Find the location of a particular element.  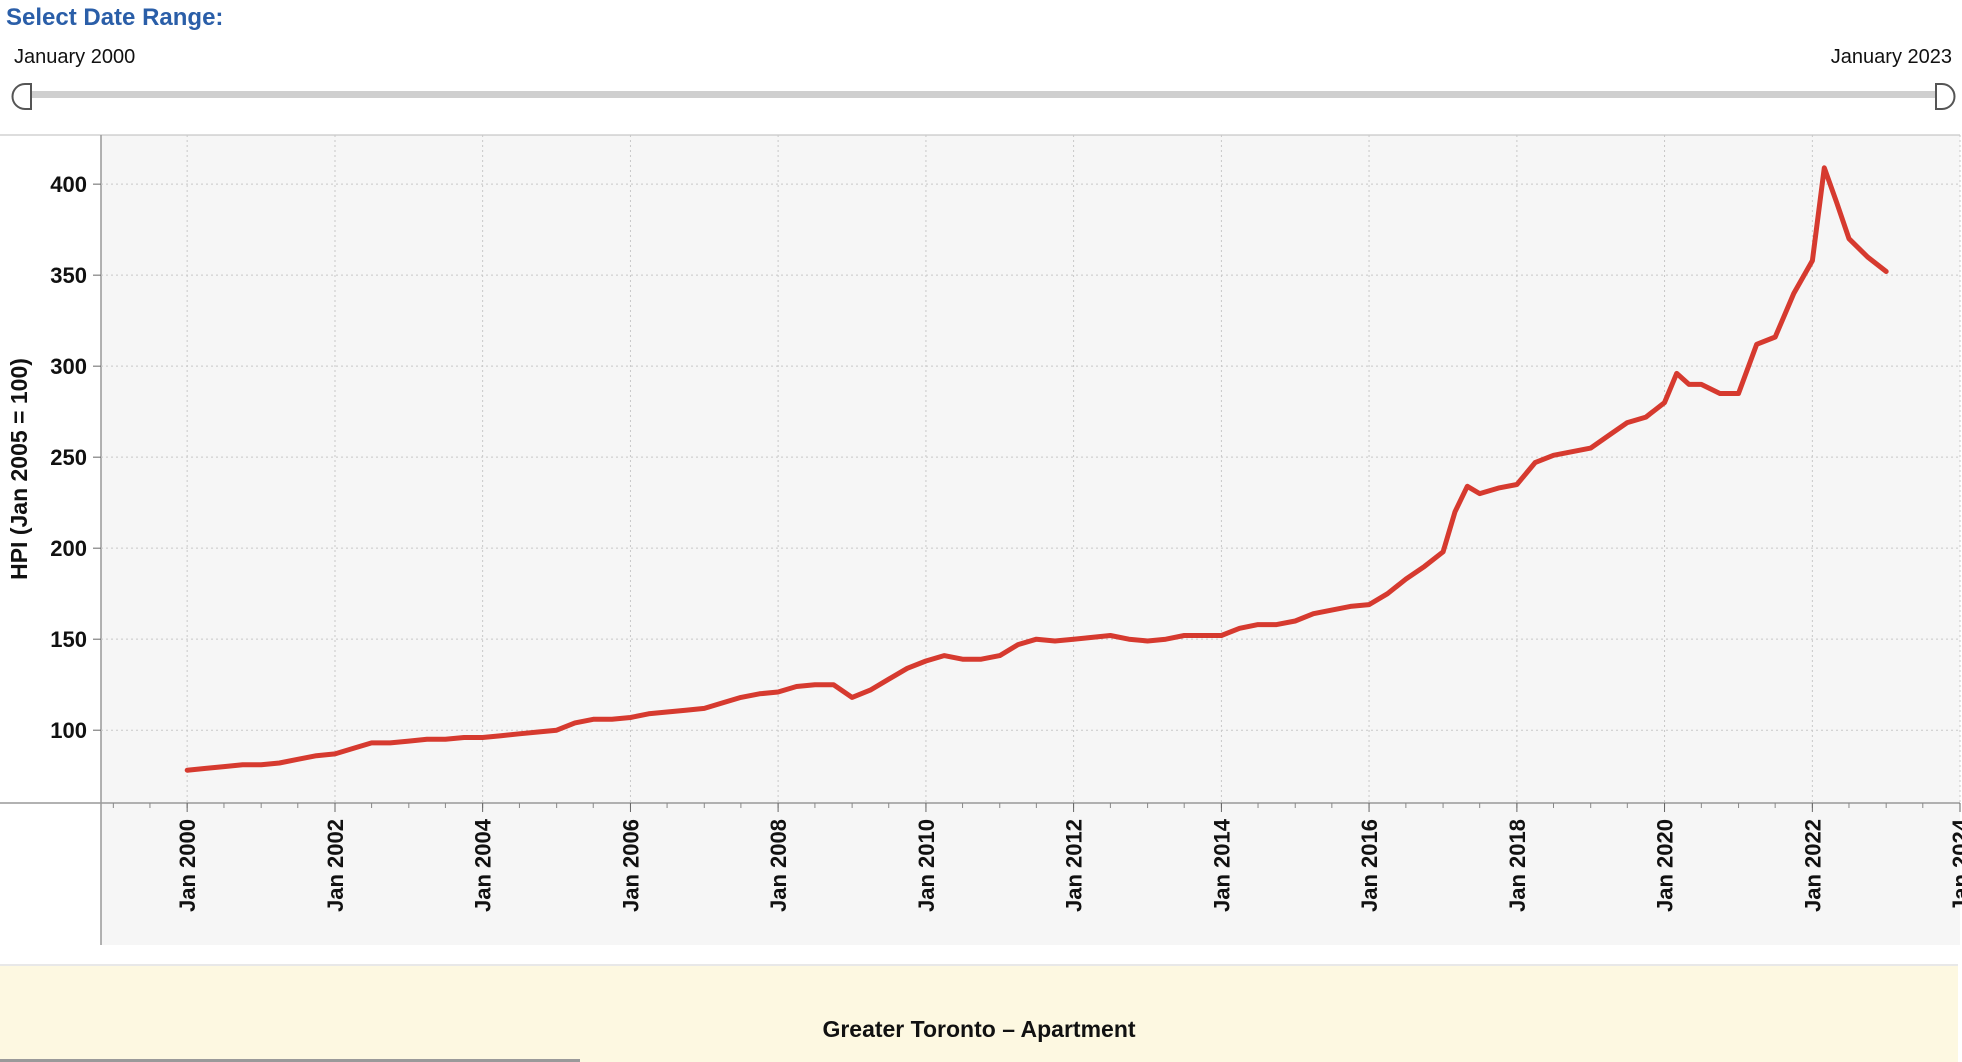

date-range-title: Select Date Range: is located at coordinates (115, 17).